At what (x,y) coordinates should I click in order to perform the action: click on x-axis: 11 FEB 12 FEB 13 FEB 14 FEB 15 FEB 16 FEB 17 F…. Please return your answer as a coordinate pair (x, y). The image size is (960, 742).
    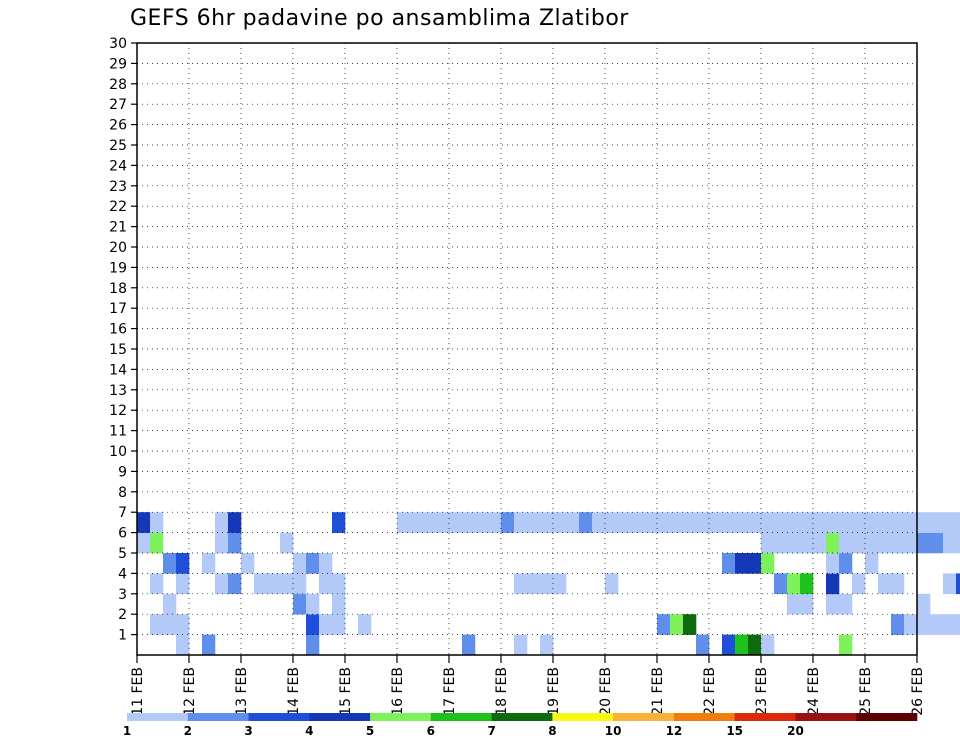
    Looking at the image, I should click on (528, 685).